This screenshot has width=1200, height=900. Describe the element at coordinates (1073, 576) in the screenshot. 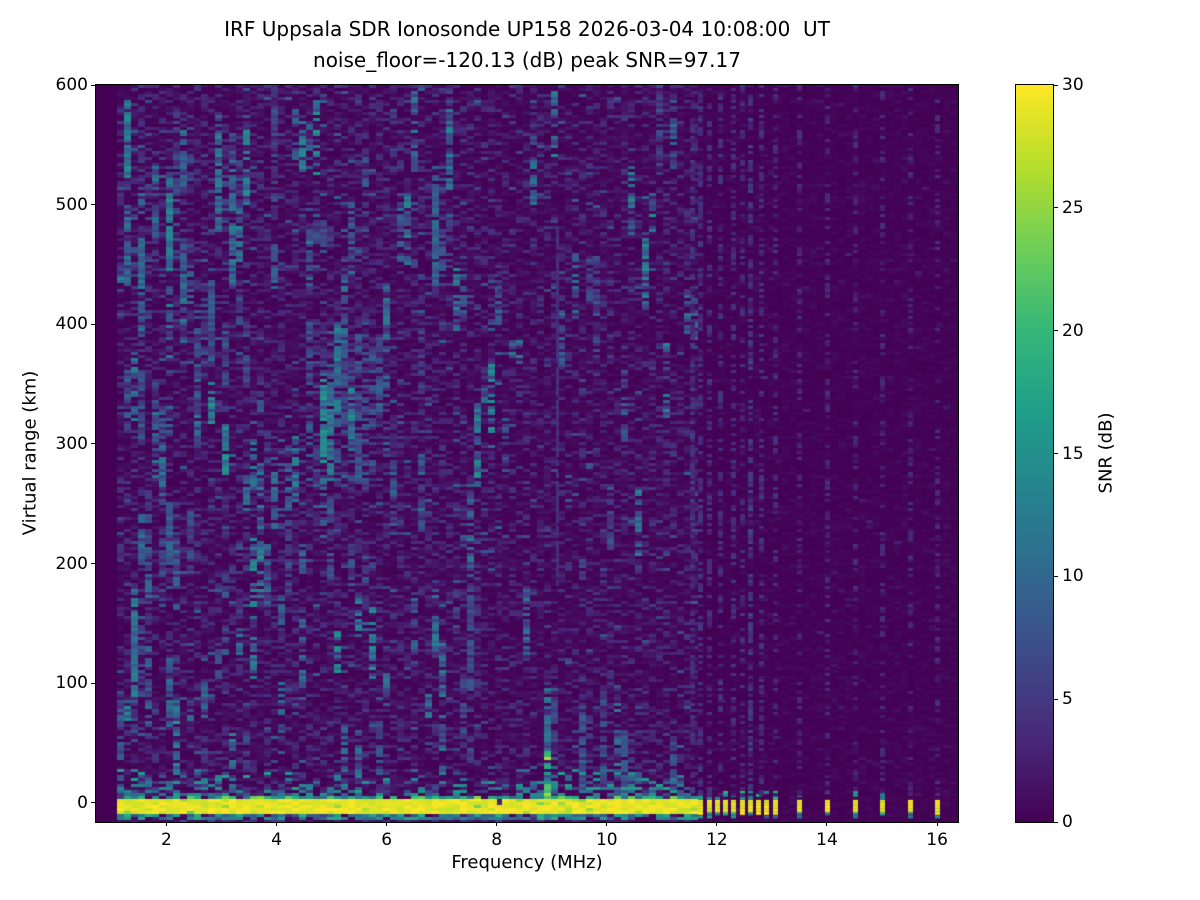

I see `colorbar-tick-label: 10` at that location.